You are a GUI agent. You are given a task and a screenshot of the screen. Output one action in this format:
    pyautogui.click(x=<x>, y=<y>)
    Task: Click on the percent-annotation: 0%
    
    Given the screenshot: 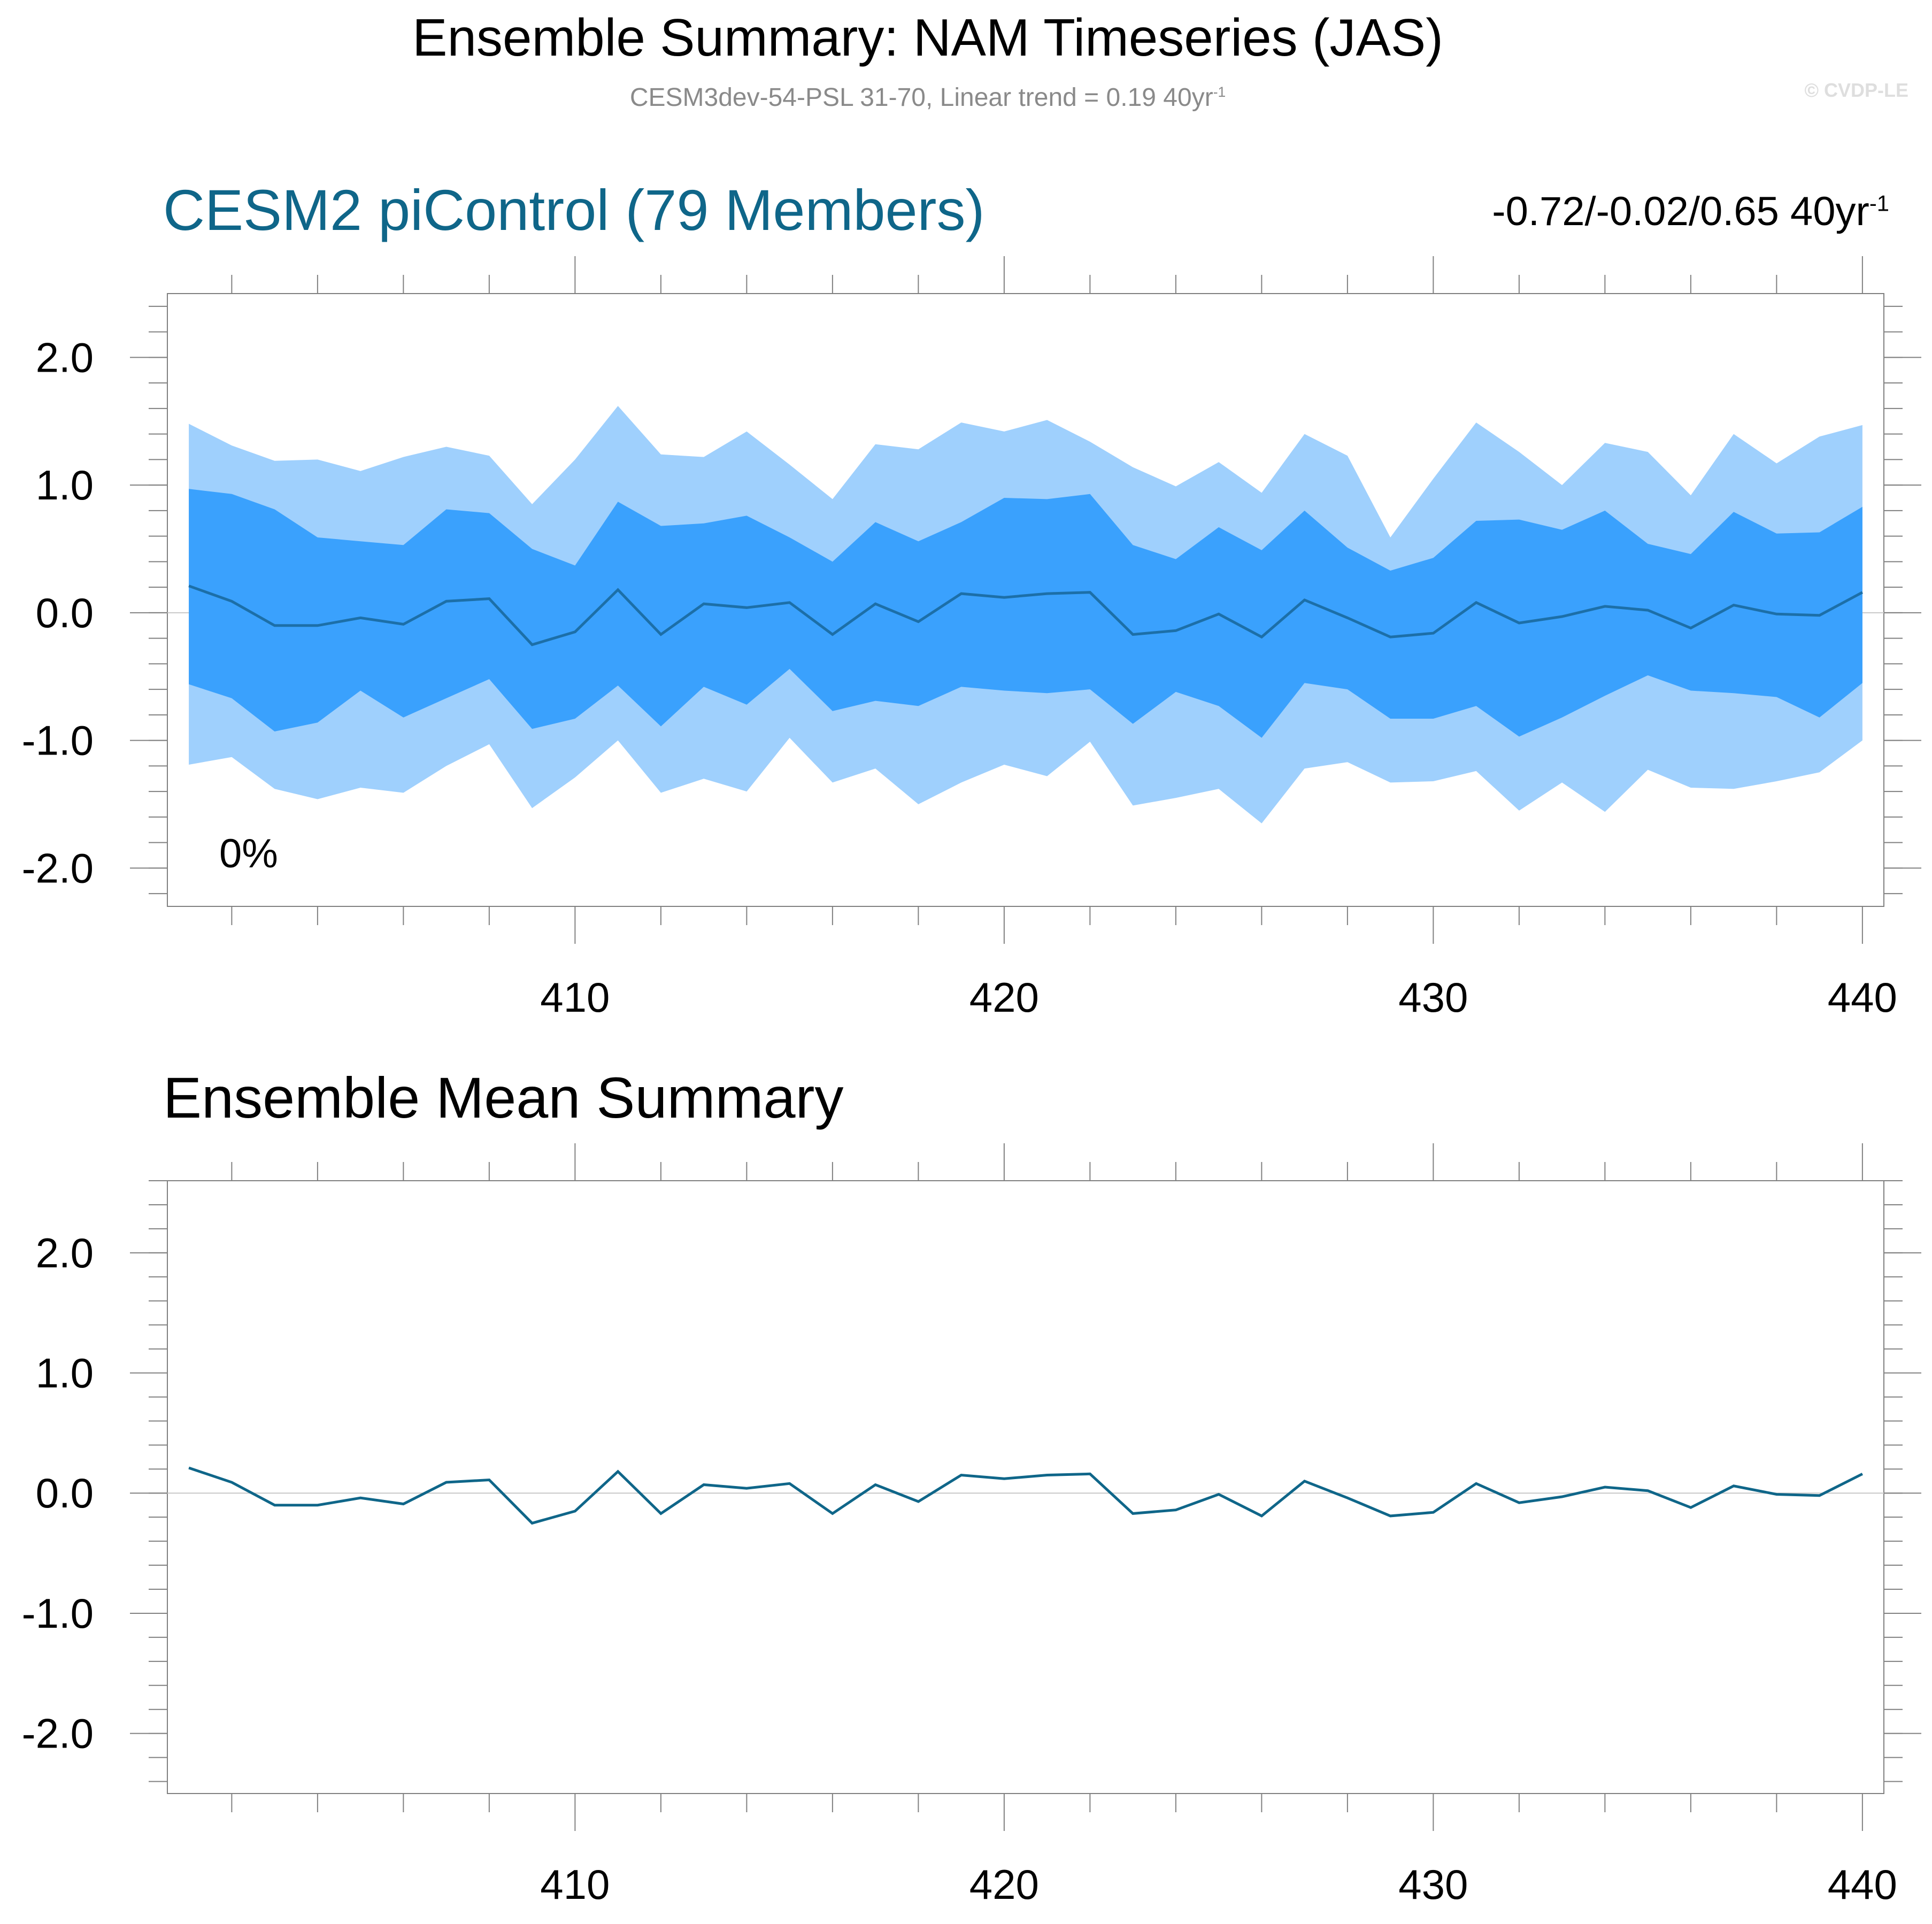 What is the action you would take?
    pyautogui.click(x=249, y=853)
    